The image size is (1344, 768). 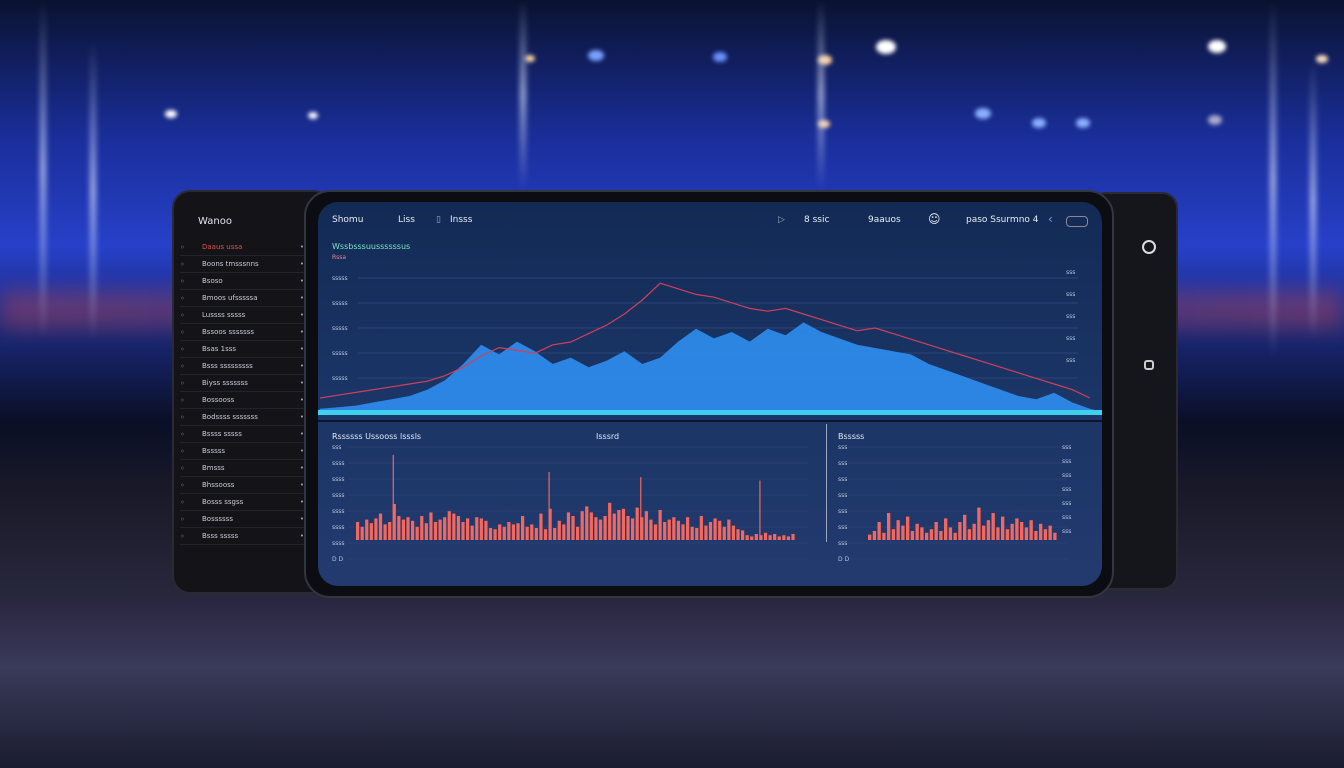 I want to click on avatar-icon: ☺, so click(x=934, y=219).